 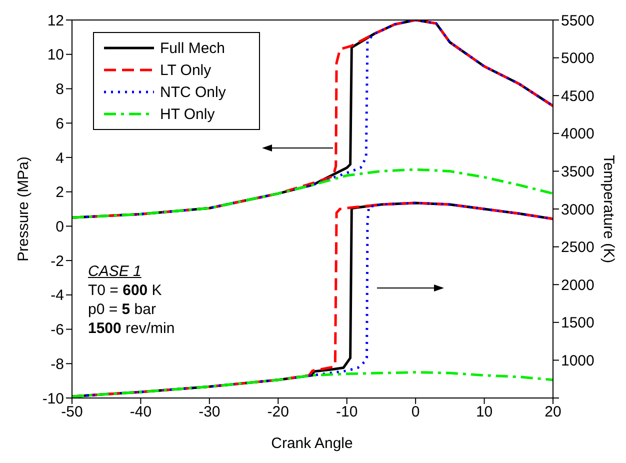 What do you see at coordinates (60, 227) in the screenshot?
I see `y-tick-label: 0` at bounding box center [60, 227].